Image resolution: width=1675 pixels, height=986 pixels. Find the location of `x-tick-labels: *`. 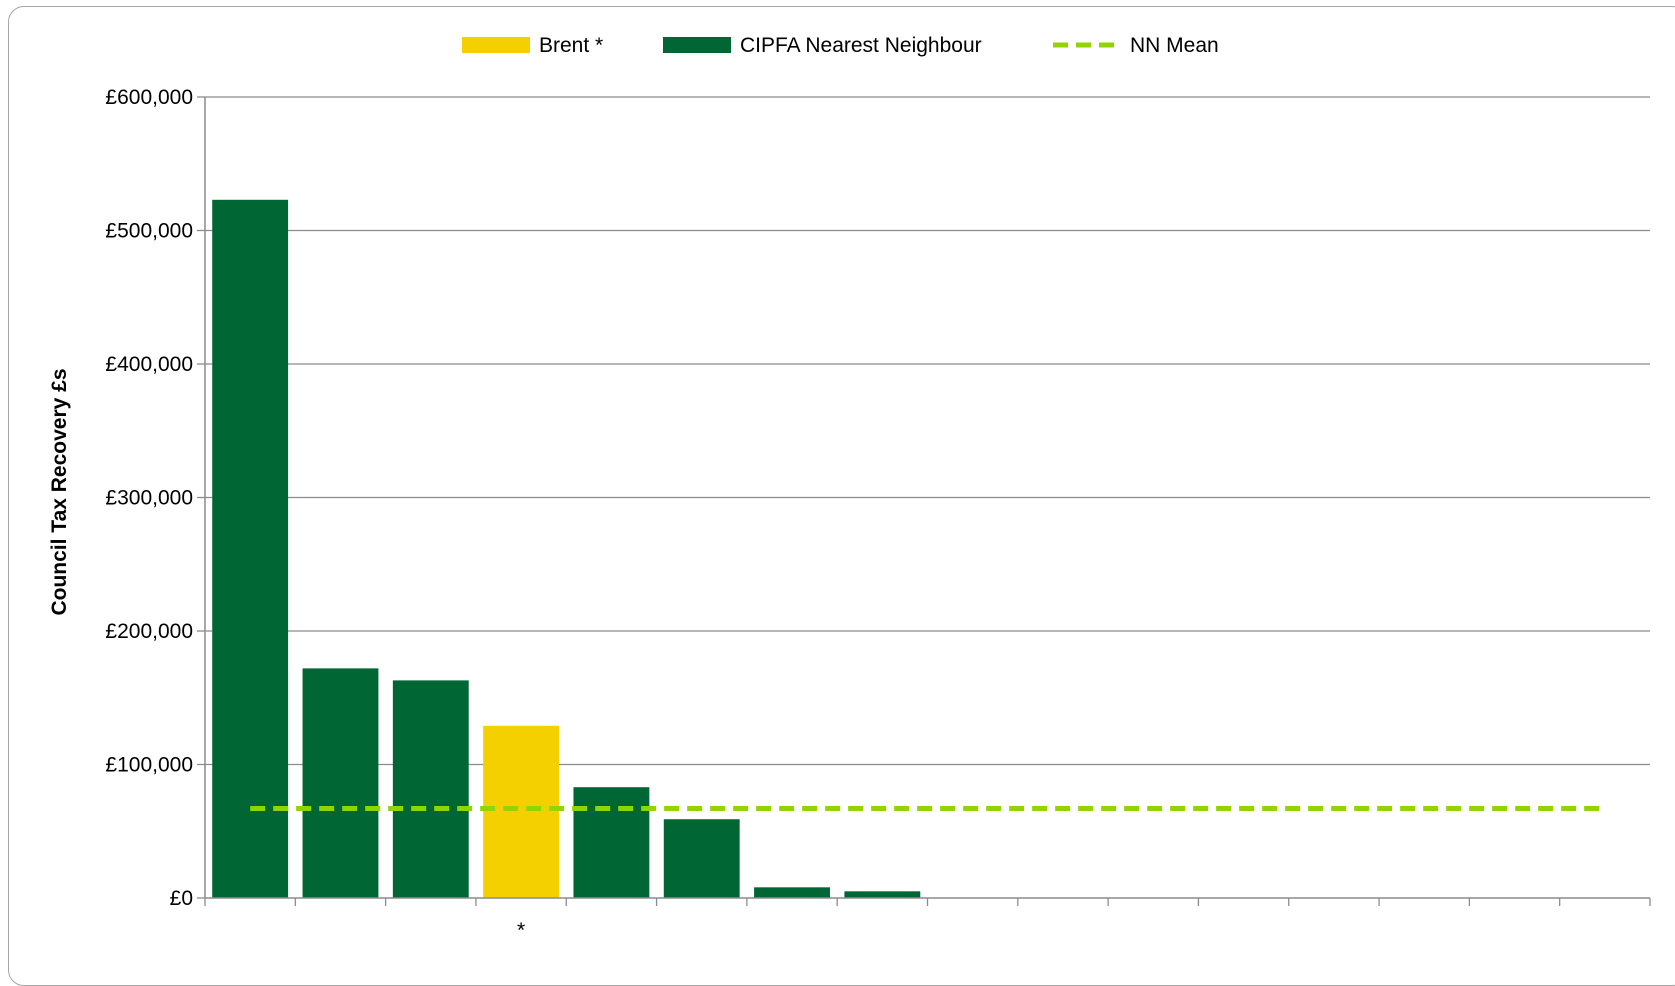

x-tick-labels: * is located at coordinates (521, 930).